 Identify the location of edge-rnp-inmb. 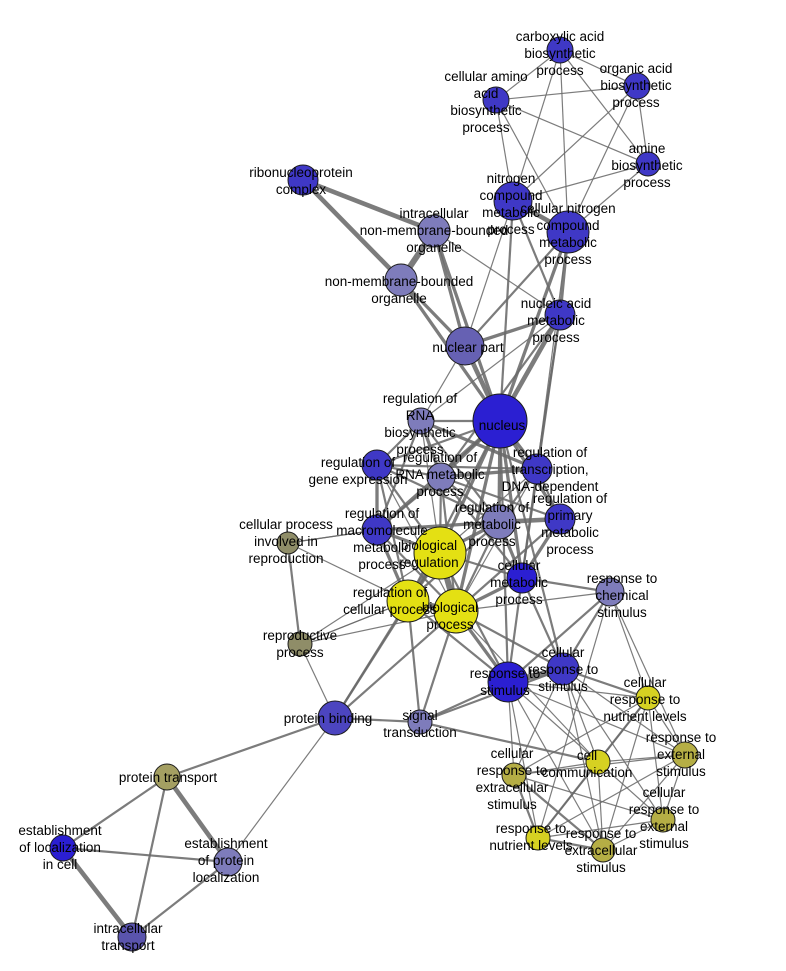
(368, 205).